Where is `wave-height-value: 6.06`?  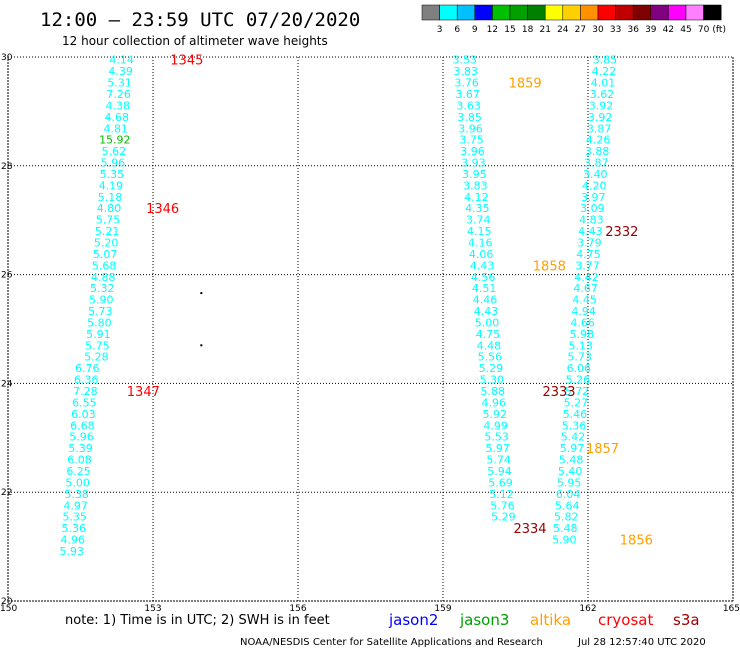 wave-height-value: 6.06 is located at coordinates (579, 368).